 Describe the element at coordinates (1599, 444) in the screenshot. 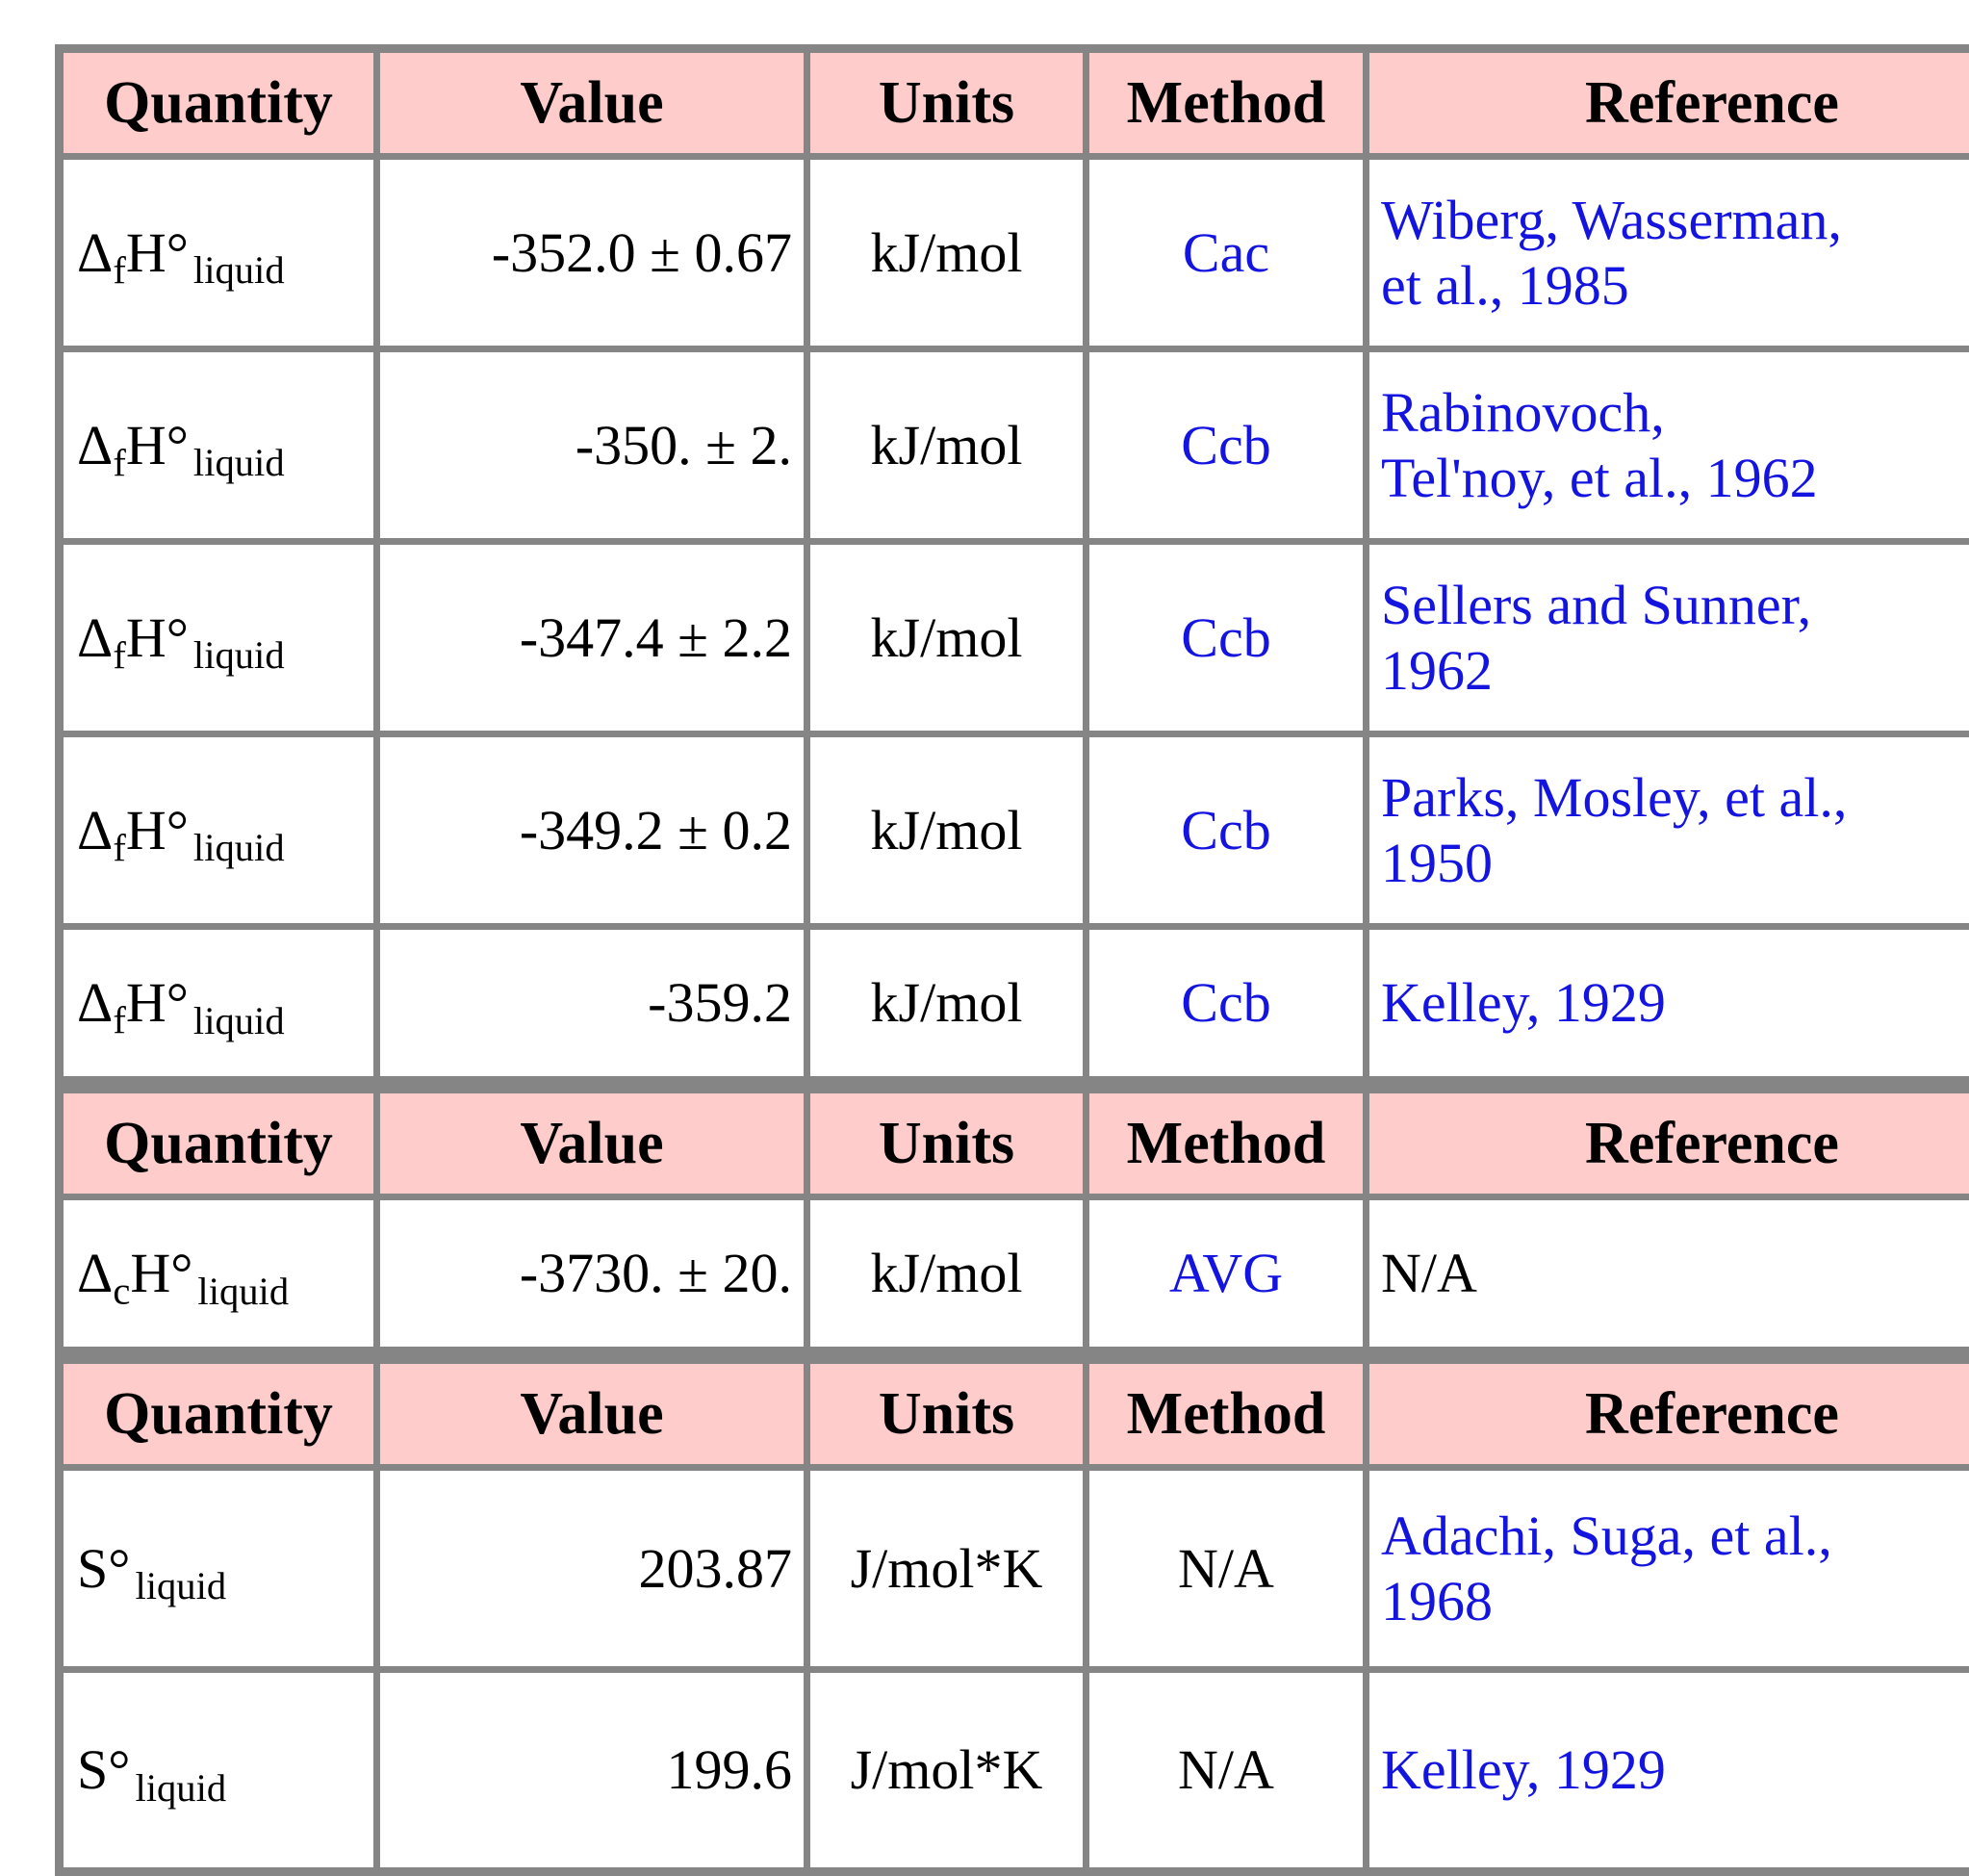

I see `reference-link: Rabinovoch, Tel'noy, et al., 1962` at that location.